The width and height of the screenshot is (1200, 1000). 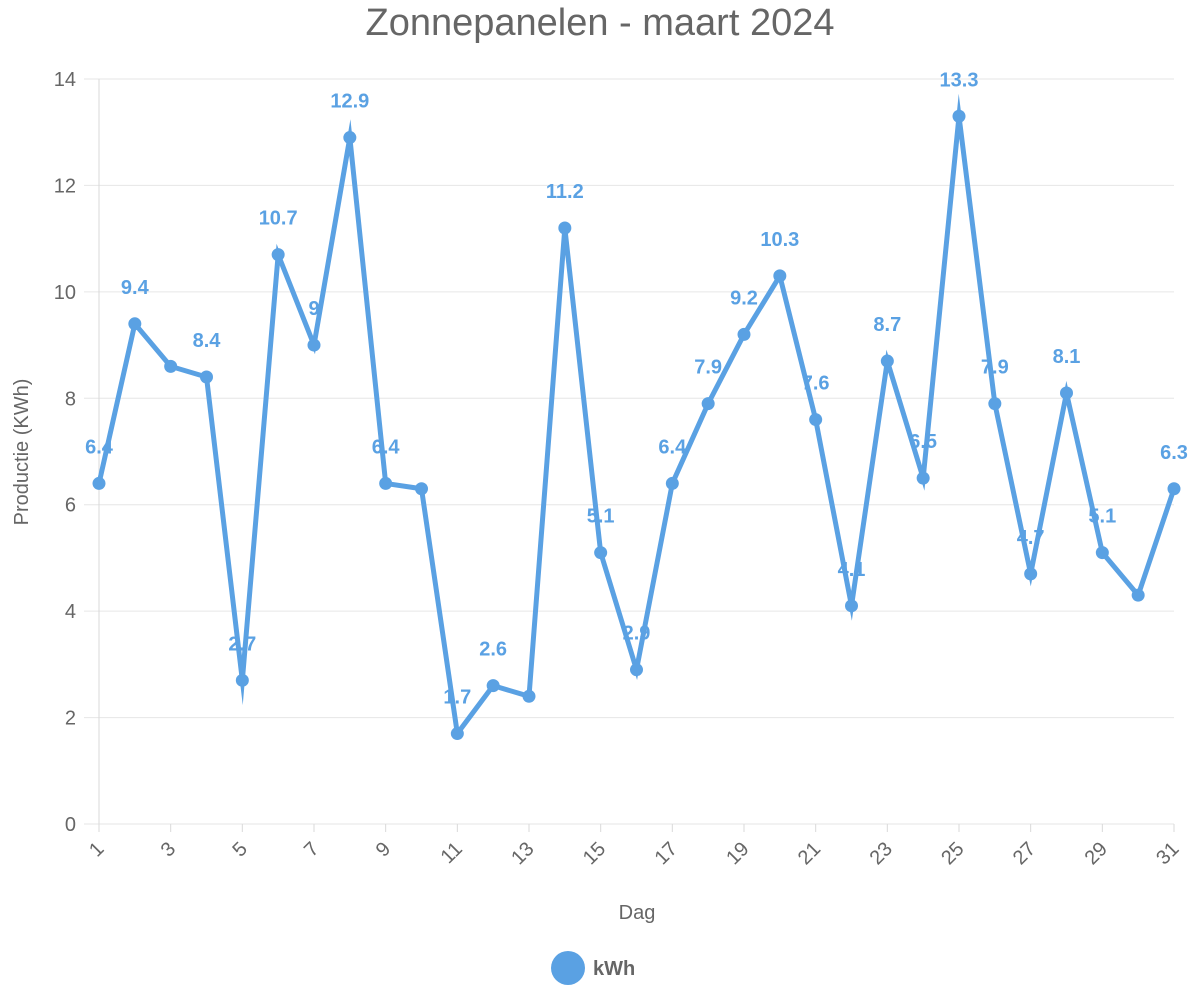 I want to click on data-label: 6.3, so click(x=1174, y=453).